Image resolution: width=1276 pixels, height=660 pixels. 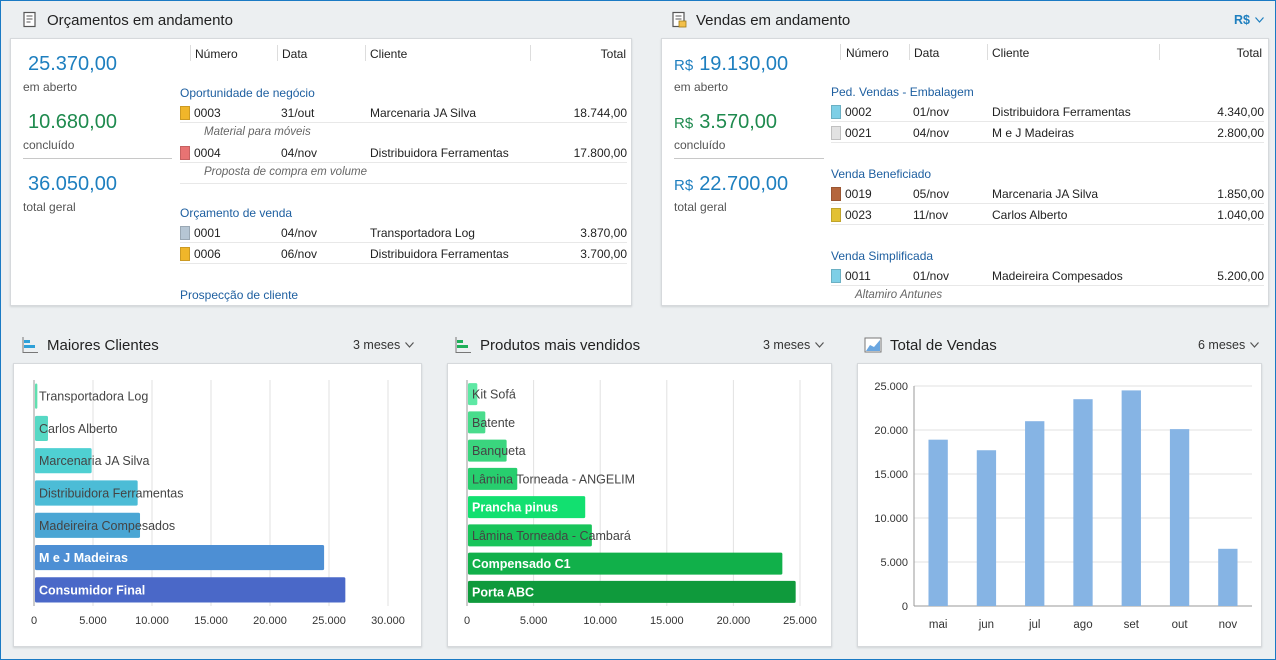 What do you see at coordinates (600, 113) in the screenshot?
I see `row-total: 18.744,00` at bounding box center [600, 113].